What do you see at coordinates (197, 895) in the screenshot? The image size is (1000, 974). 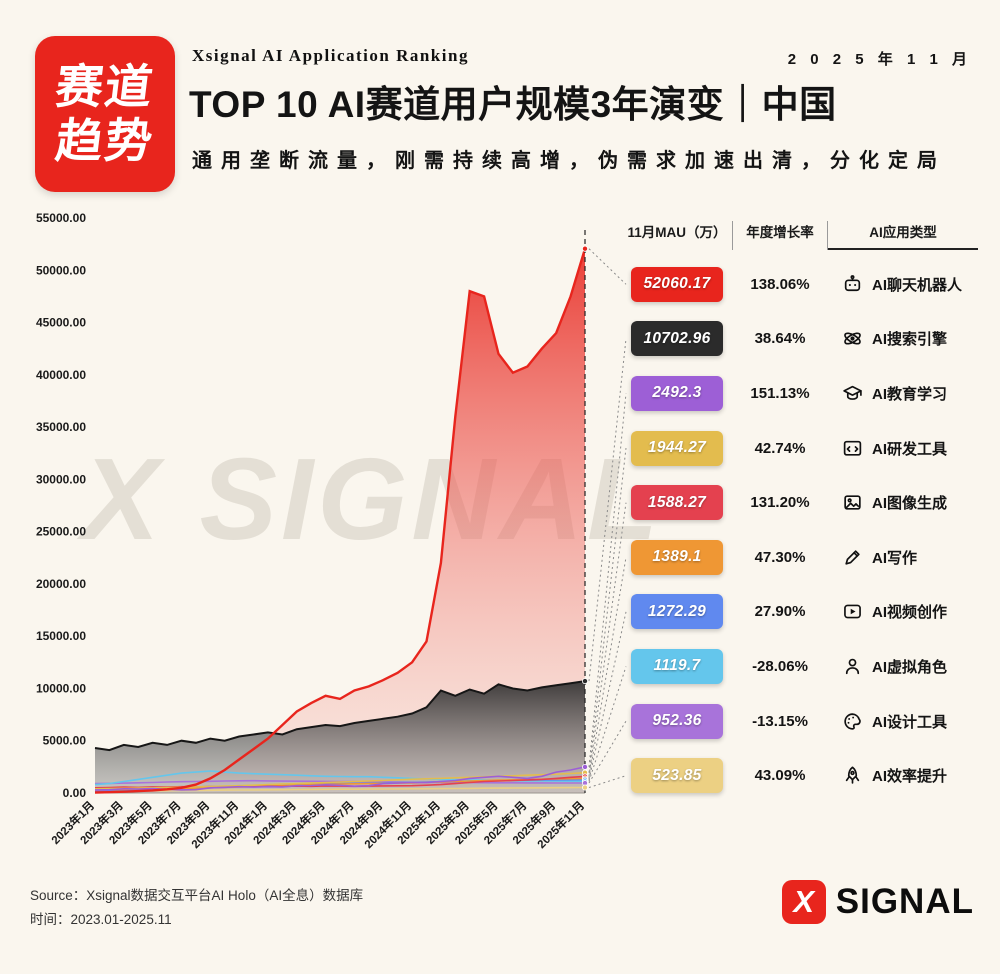 I see `source-text: Source：Xsignal数据交互平台AI Holo（AI全息）数据库` at bounding box center [197, 895].